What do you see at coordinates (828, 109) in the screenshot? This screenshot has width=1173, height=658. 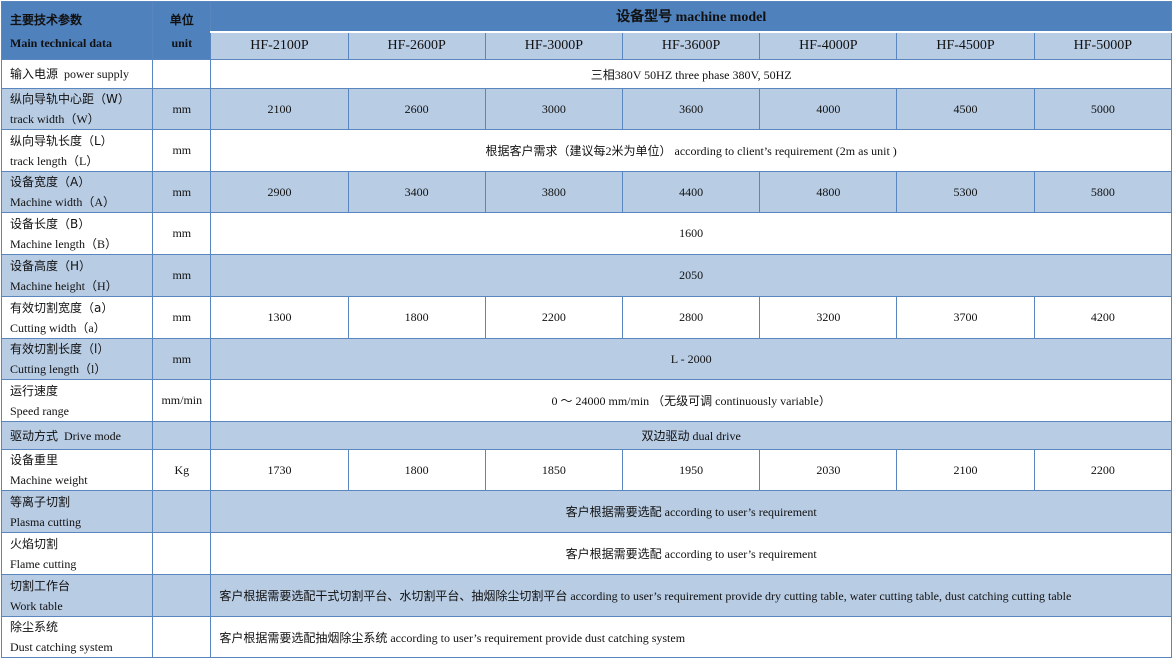 I see `value-cell: 4000` at bounding box center [828, 109].